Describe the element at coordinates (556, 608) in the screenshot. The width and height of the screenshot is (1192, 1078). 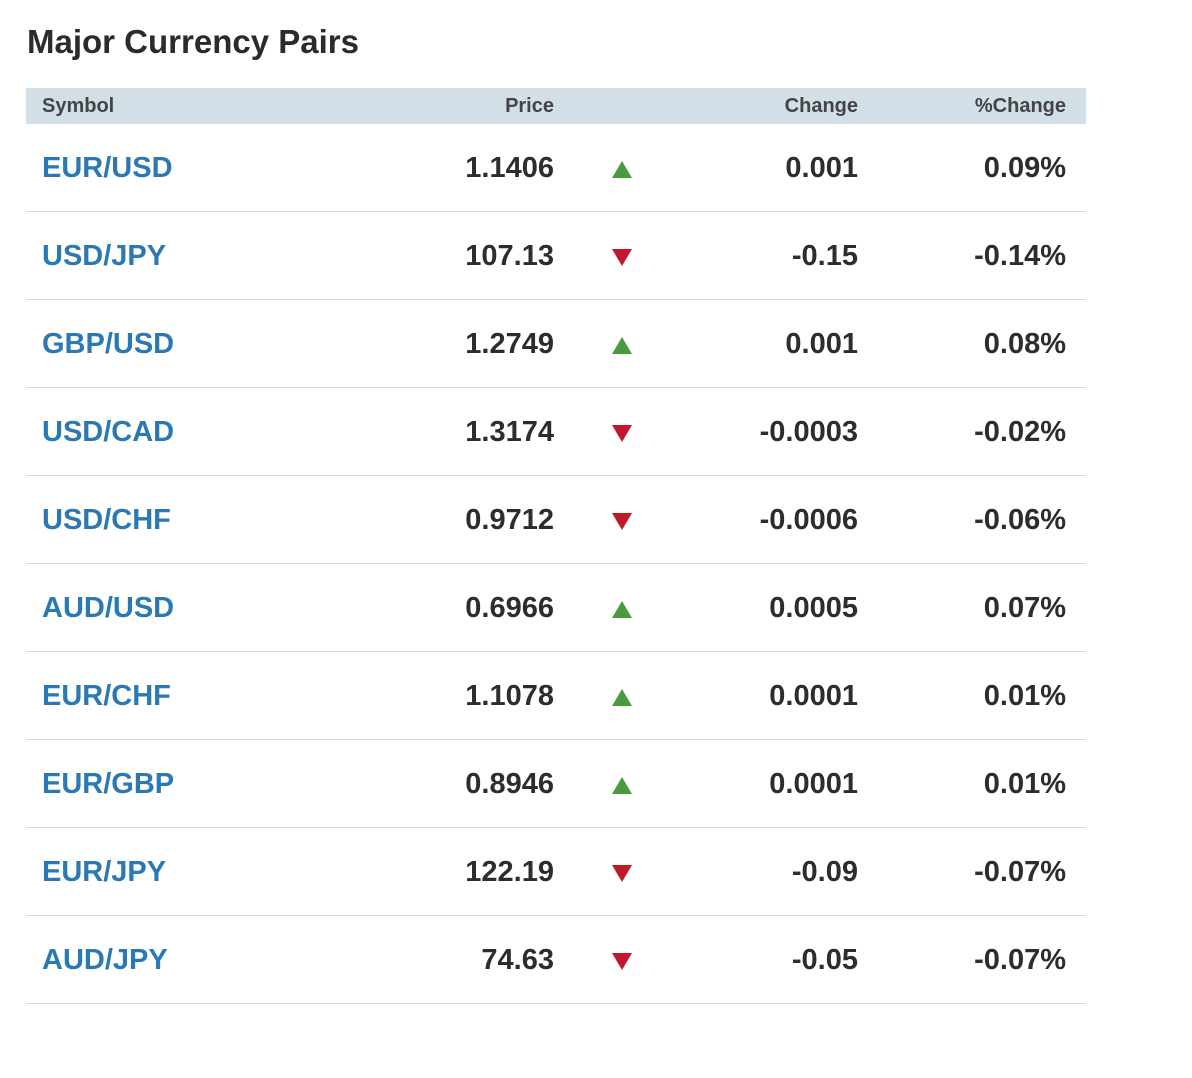
I see `table-row: AUD/USD 0.6966 0.0005 0.07%` at that location.